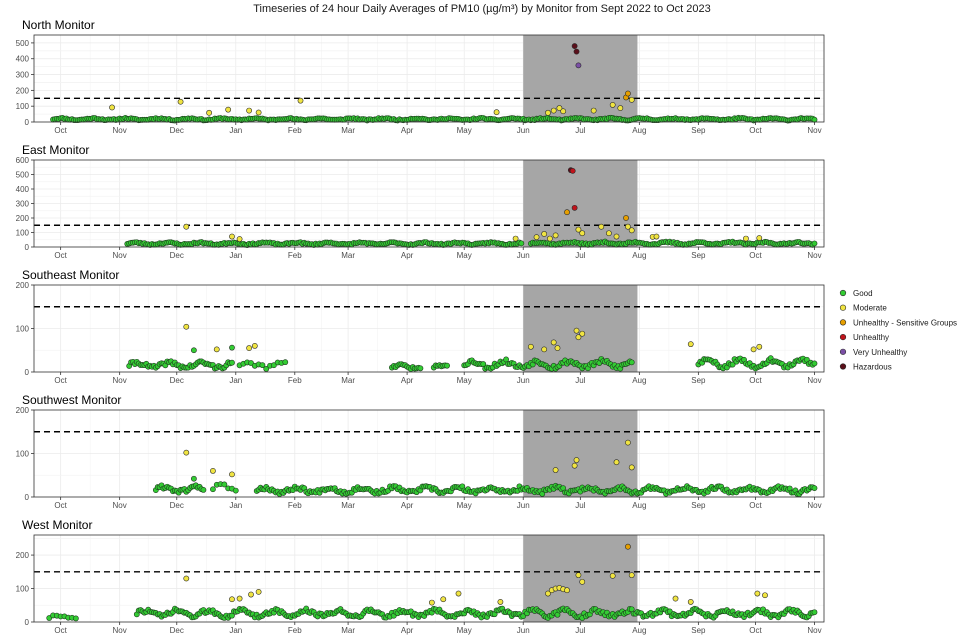  I want to click on x-tick-label: Jan, so click(235, 130).